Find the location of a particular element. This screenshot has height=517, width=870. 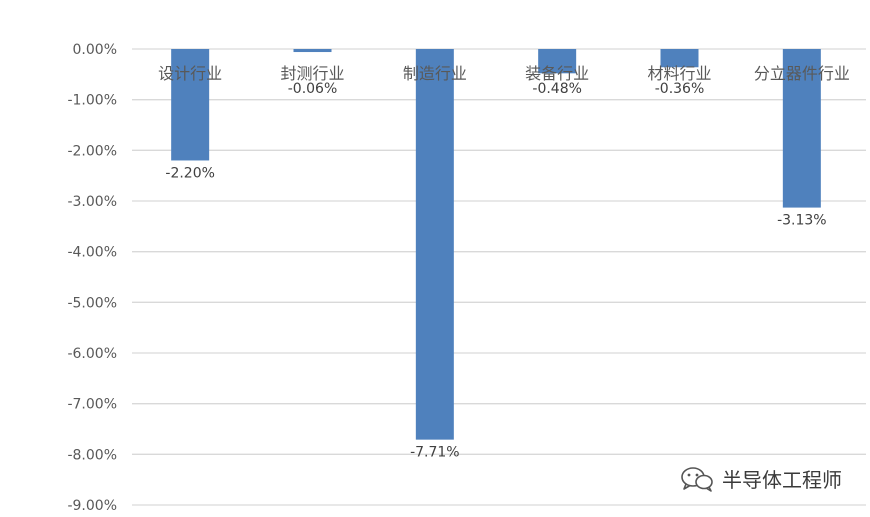

x-category-label: 装备行业 is located at coordinates (557, 73).